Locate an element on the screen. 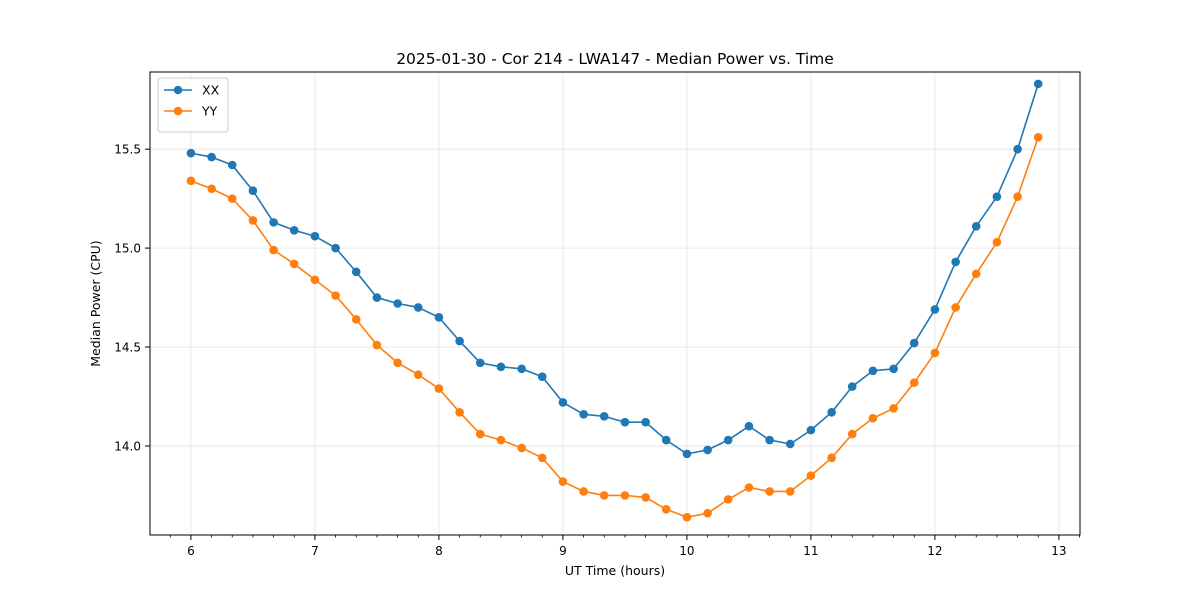 The height and width of the screenshot is (600, 1200). y-tick-label: 15.5 is located at coordinates (127, 150).